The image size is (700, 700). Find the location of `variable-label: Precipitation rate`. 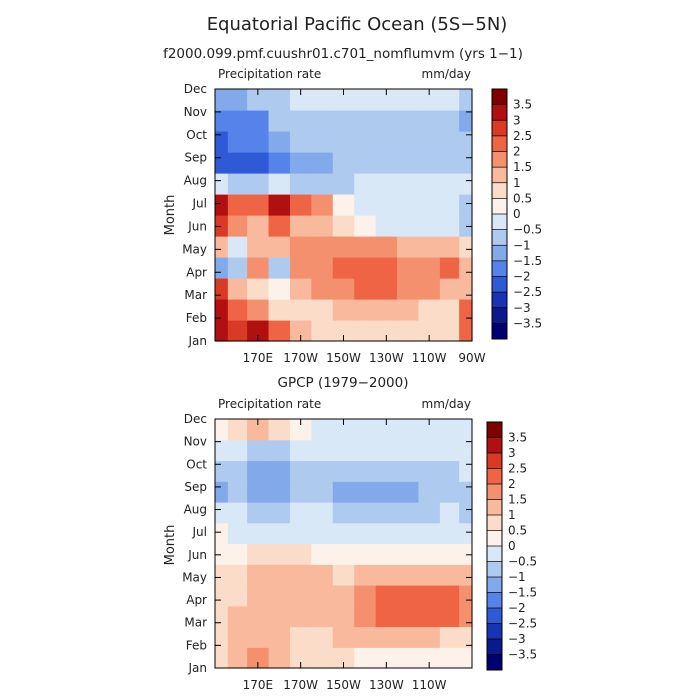

variable-label: Precipitation rate is located at coordinates (269, 74).